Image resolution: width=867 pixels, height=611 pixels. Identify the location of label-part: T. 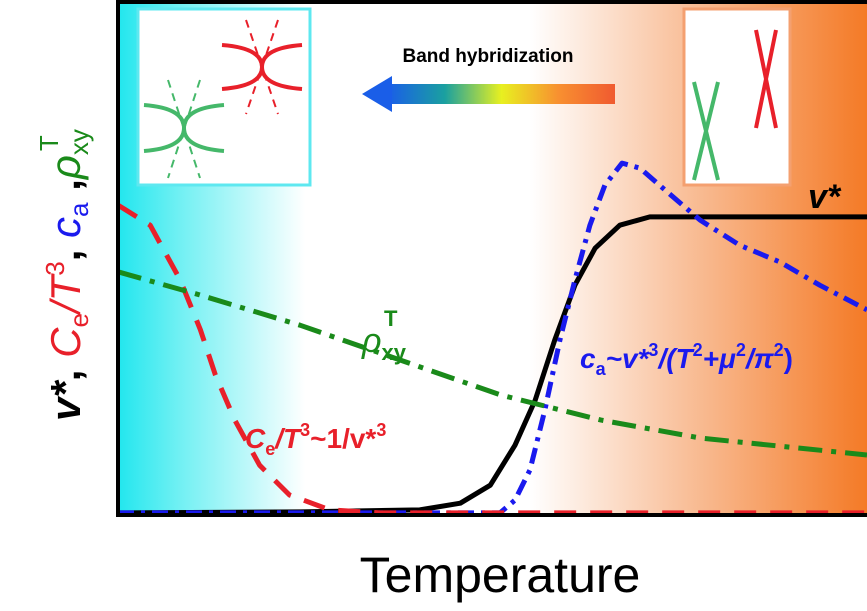
(391, 318).